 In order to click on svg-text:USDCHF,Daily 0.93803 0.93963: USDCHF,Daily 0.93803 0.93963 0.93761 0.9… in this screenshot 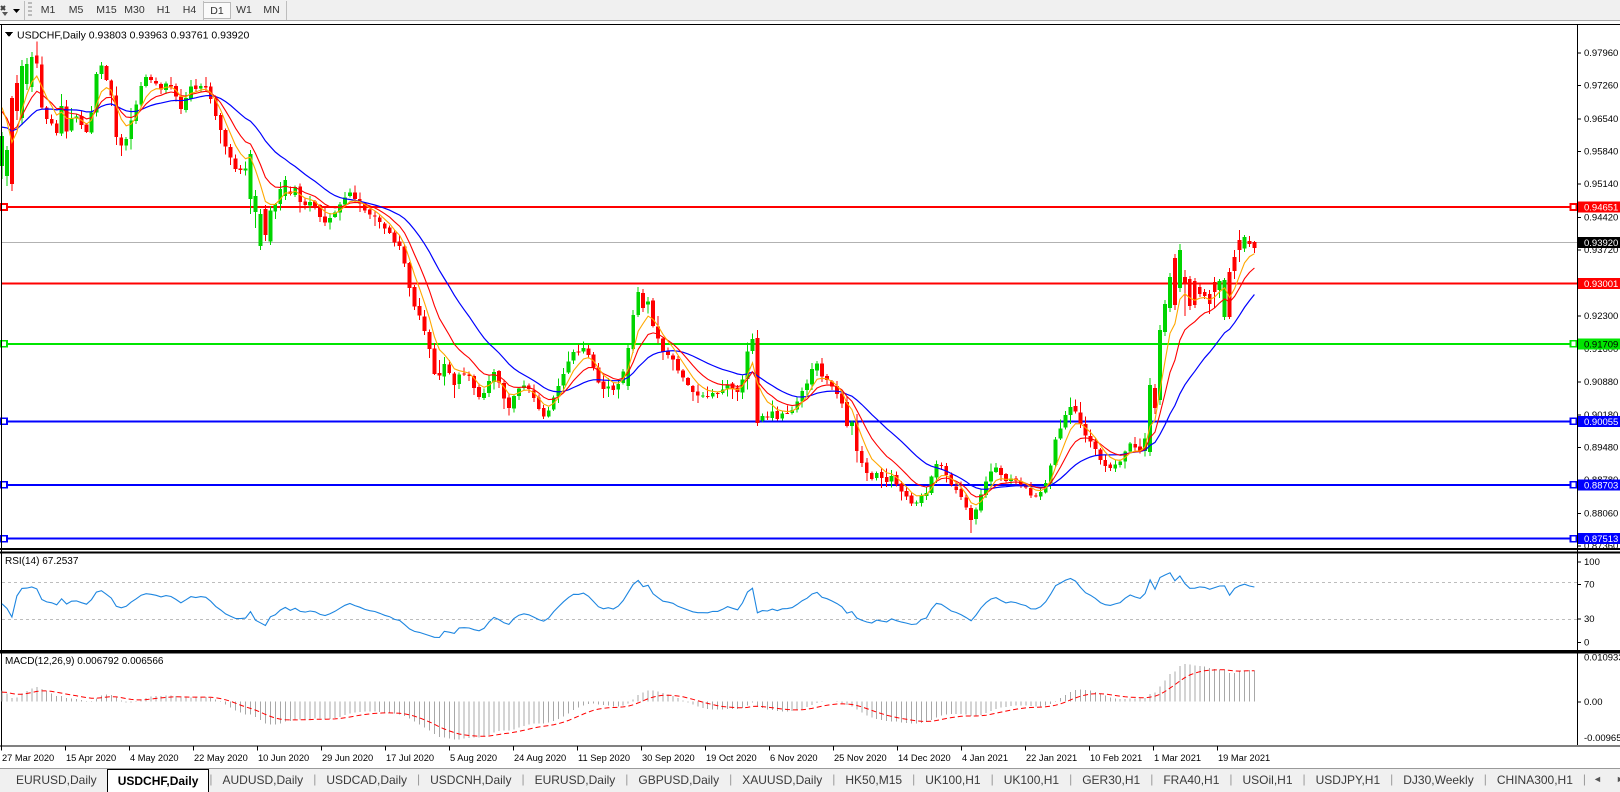, I will do `click(133, 36)`.